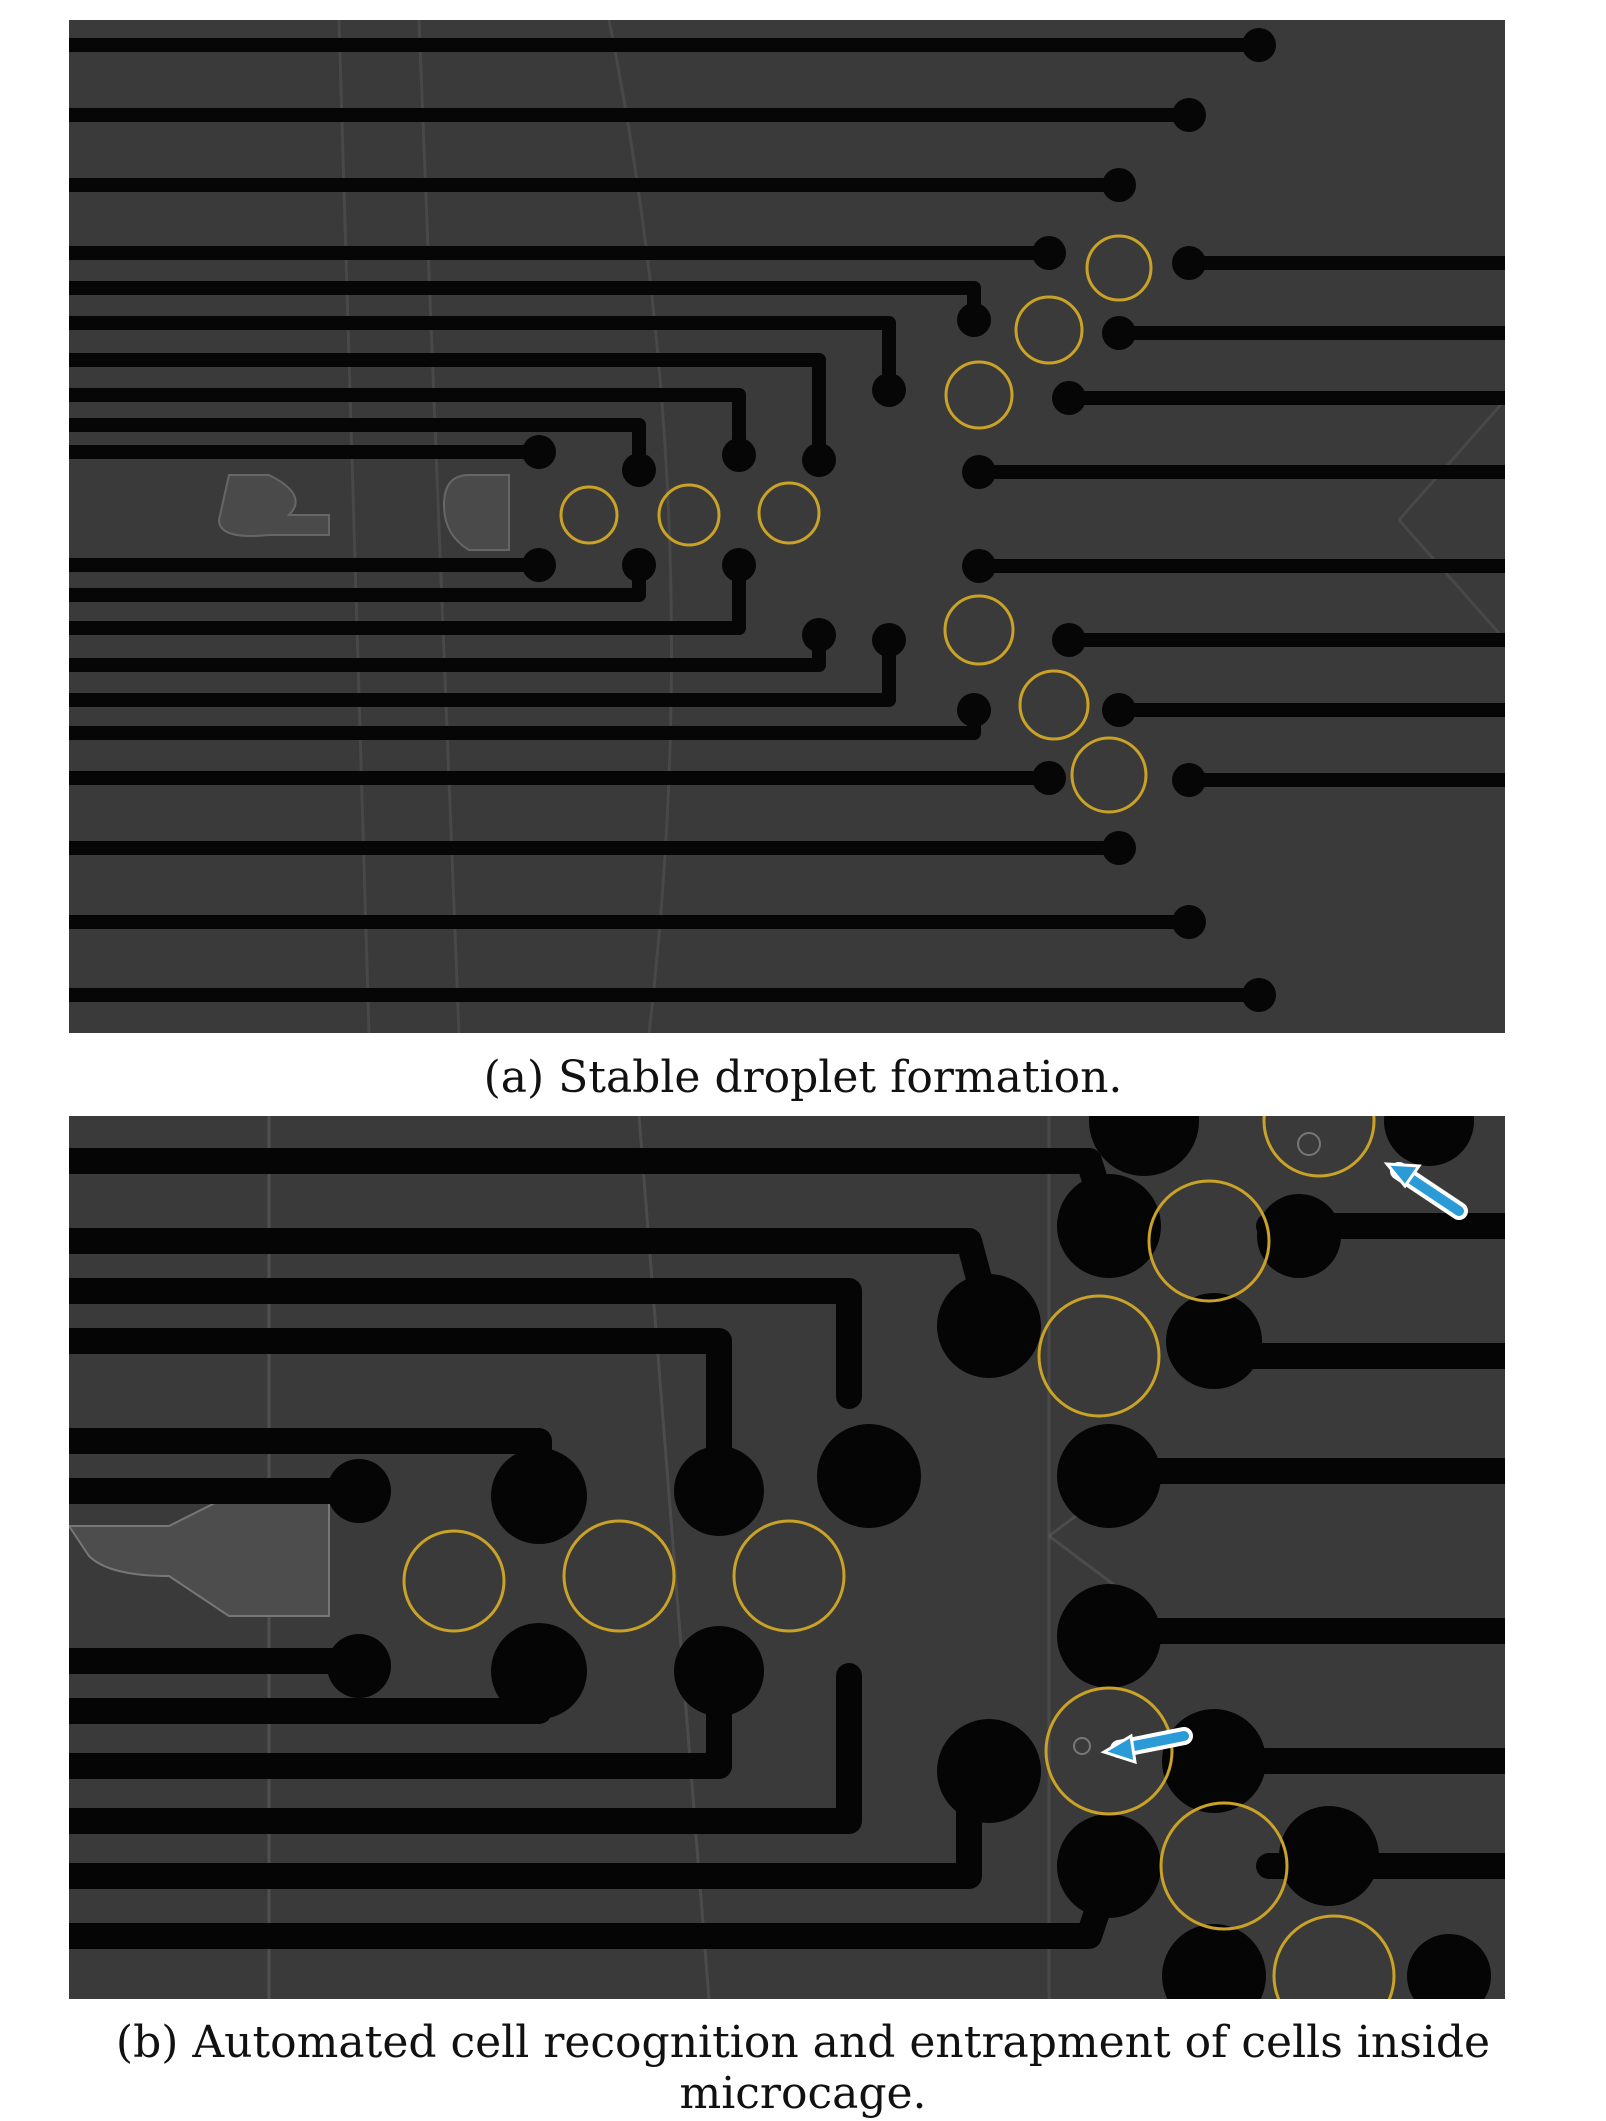 The width and height of the screenshot is (1606, 2121). Describe the element at coordinates (803, 1077) in the screenshot. I see `caption-a: (a) Stable droplet formation.` at that location.